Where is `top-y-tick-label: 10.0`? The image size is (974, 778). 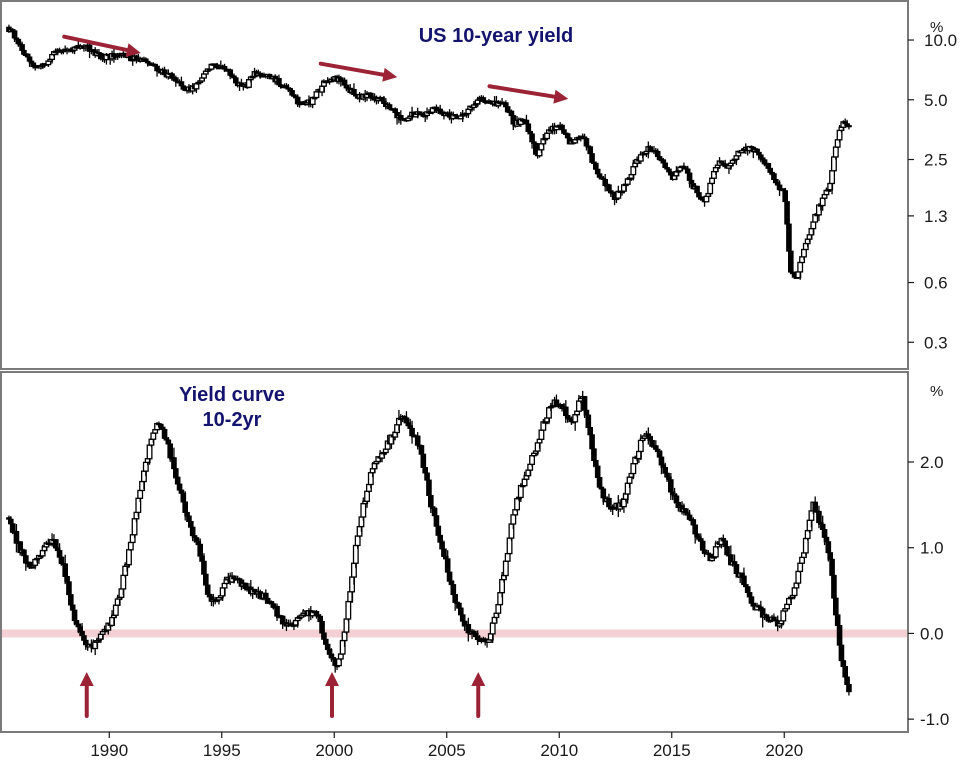
top-y-tick-label: 10.0 is located at coordinates (940, 40).